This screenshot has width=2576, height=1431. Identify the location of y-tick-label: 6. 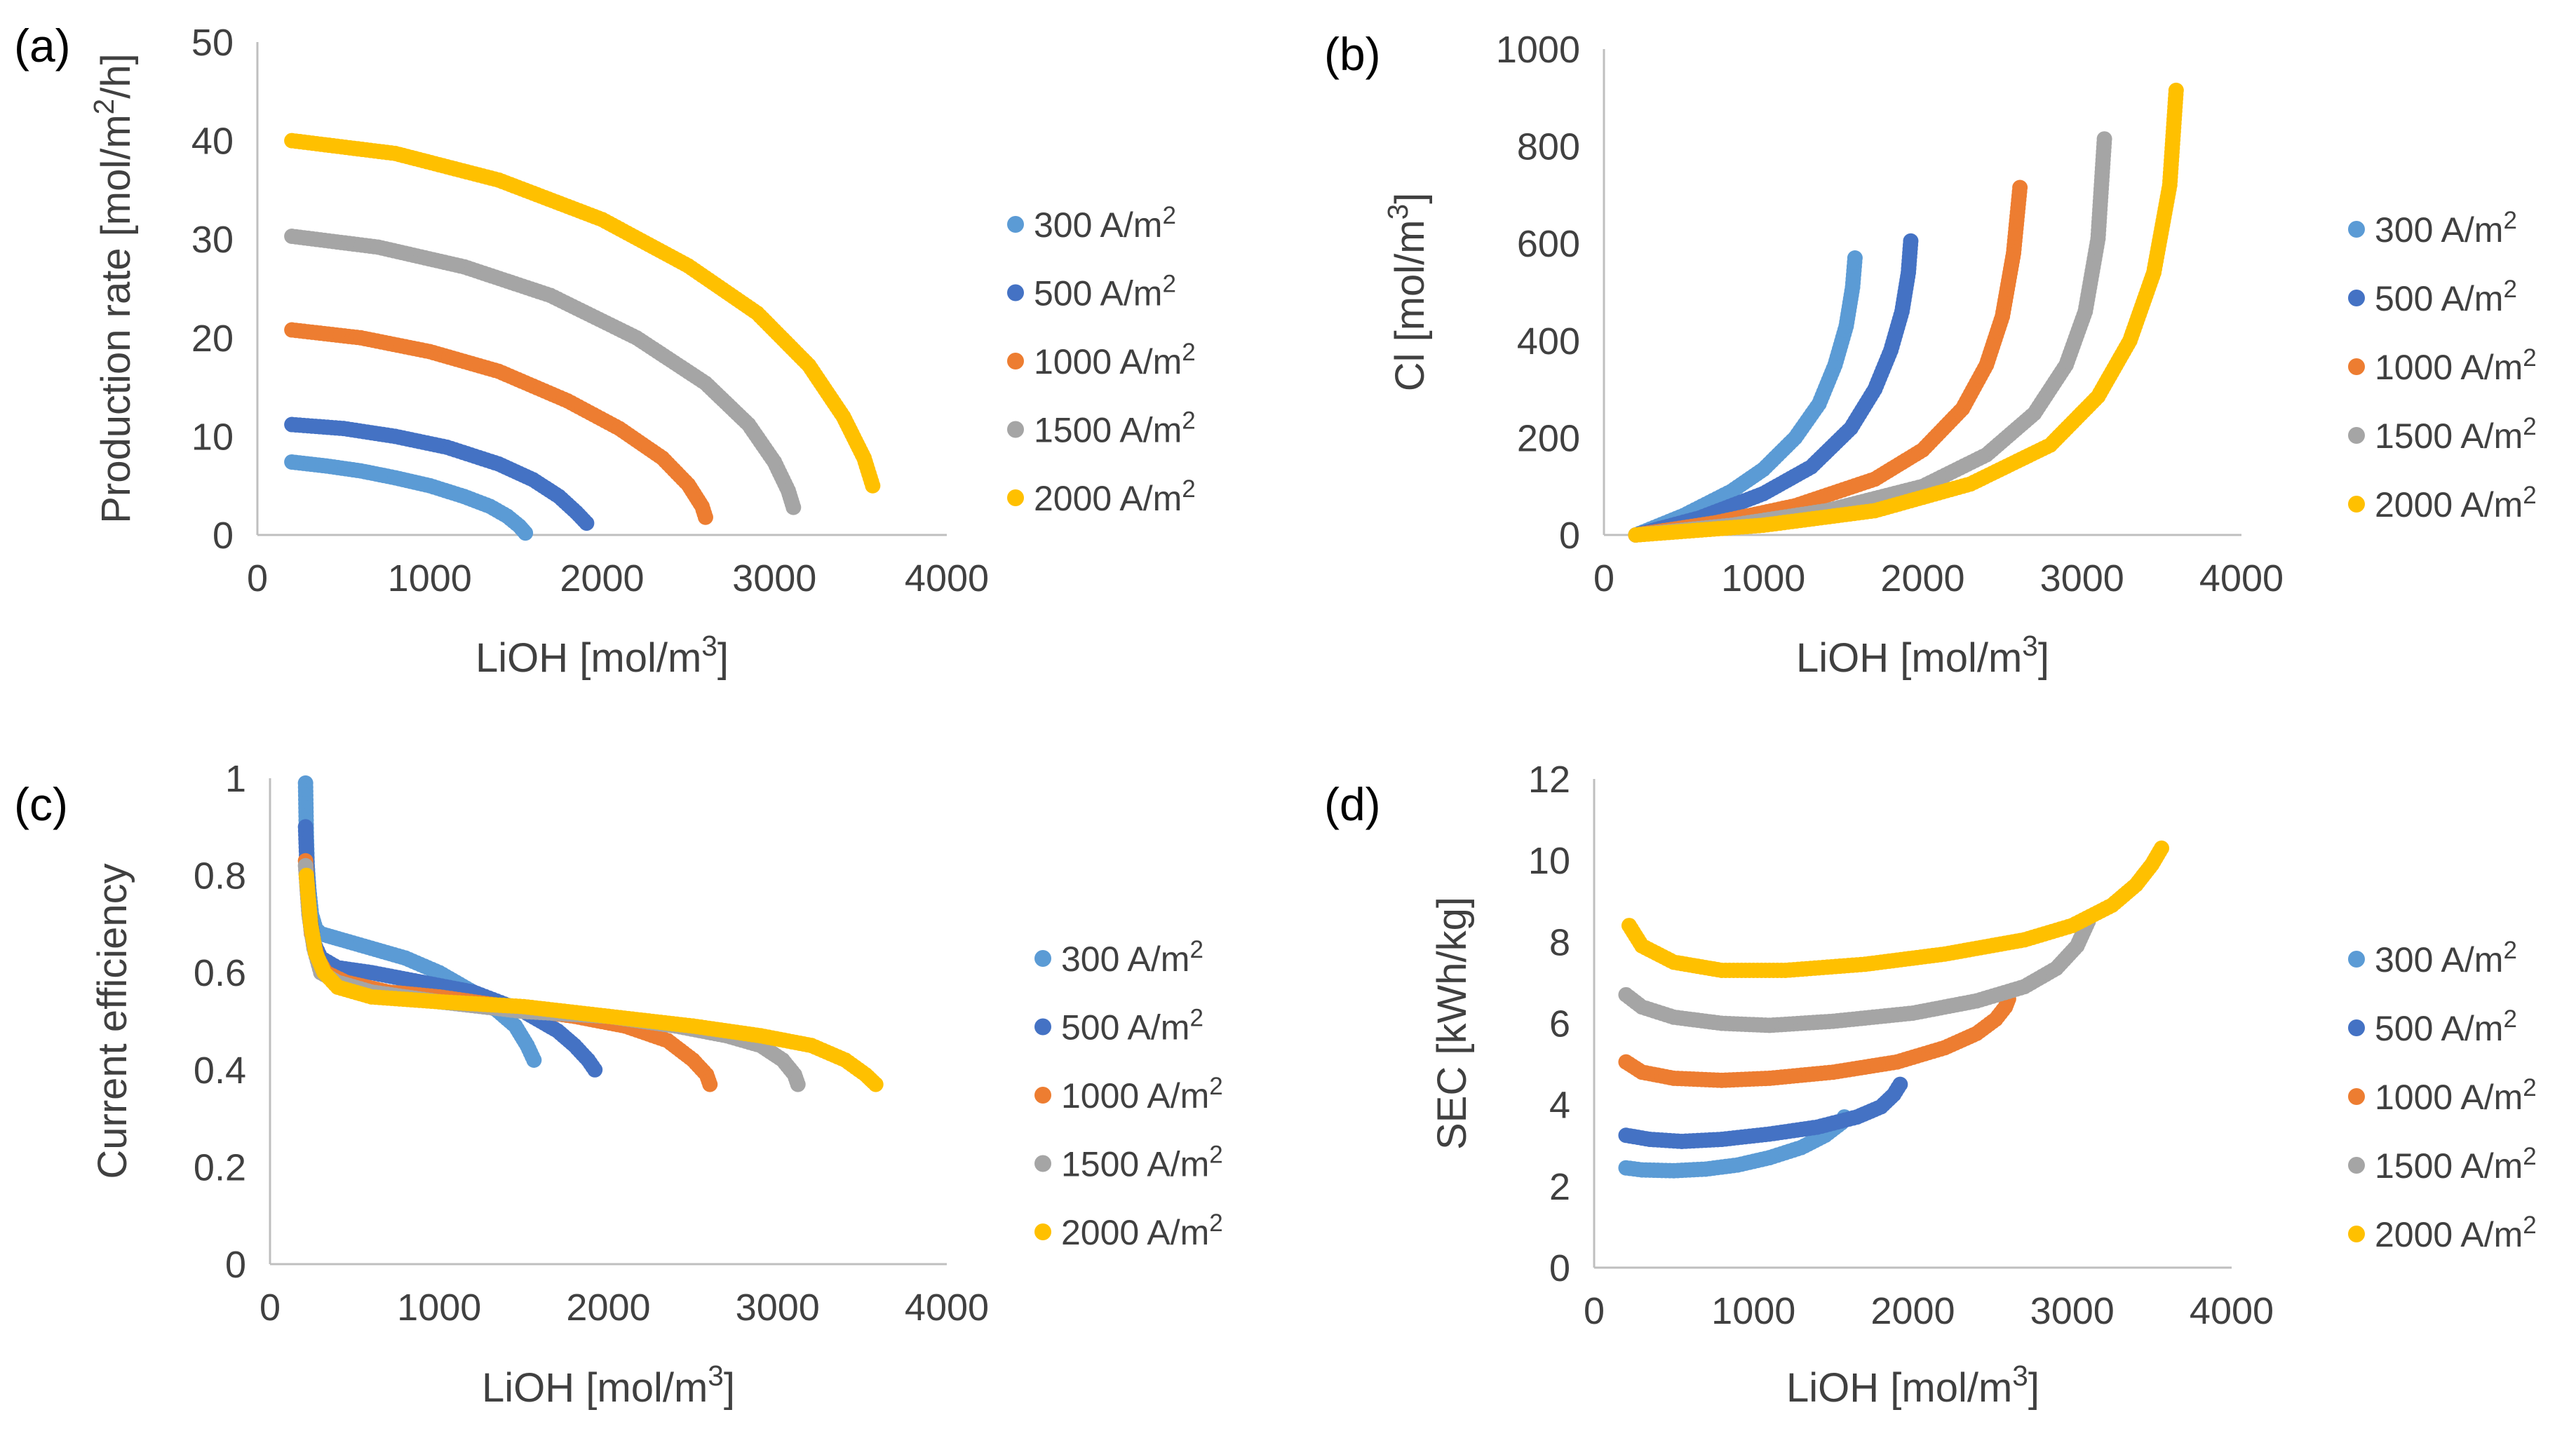
(1559, 1024).